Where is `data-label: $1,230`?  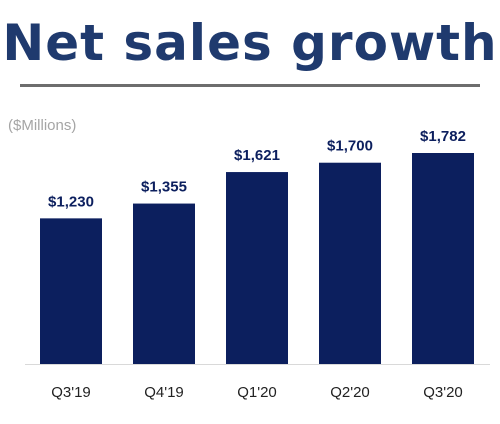 data-label: $1,230 is located at coordinates (71, 201).